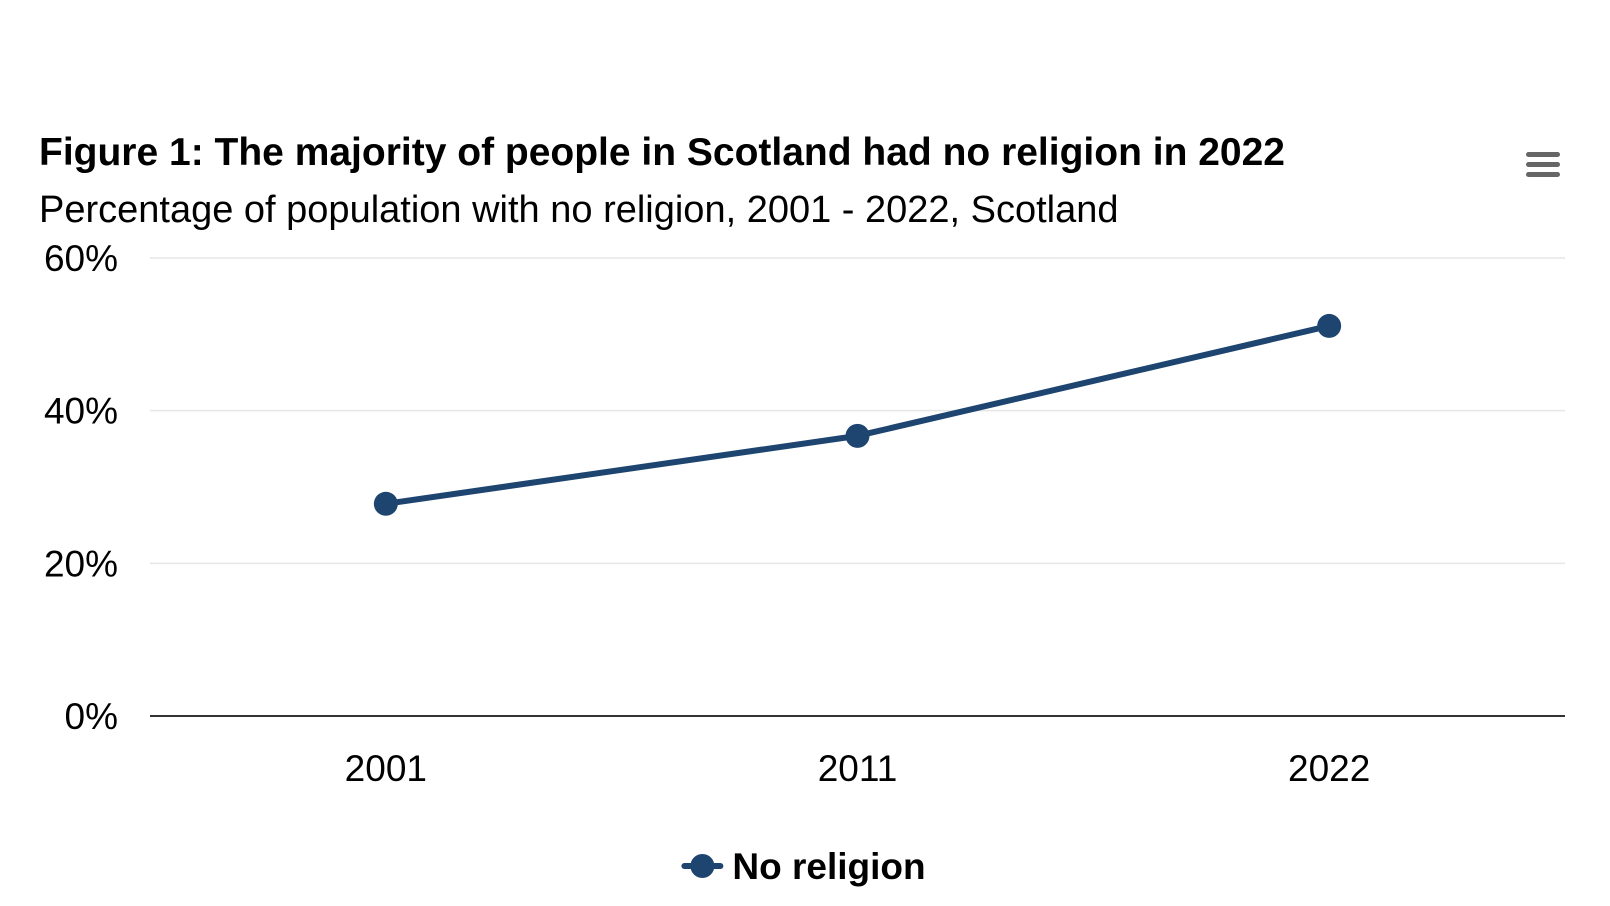  What do you see at coordinates (91, 716) in the screenshot?
I see `y-tick-label: 0%` at bounding box center [91, 716].